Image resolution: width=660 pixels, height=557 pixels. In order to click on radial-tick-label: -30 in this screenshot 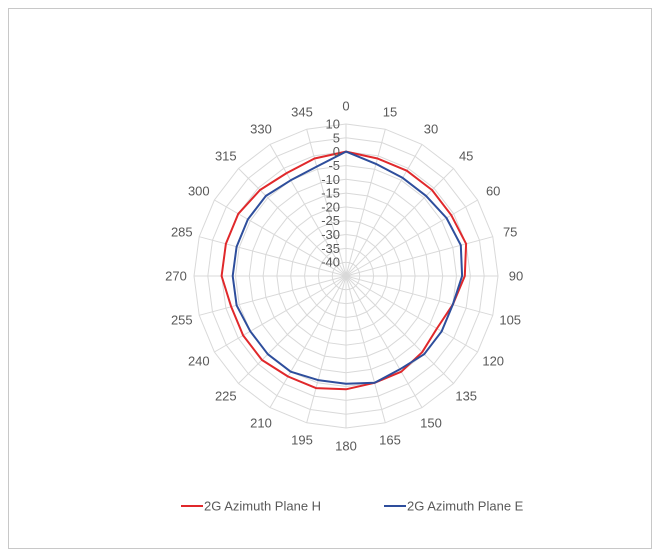, I will do `click(330, 234)`.